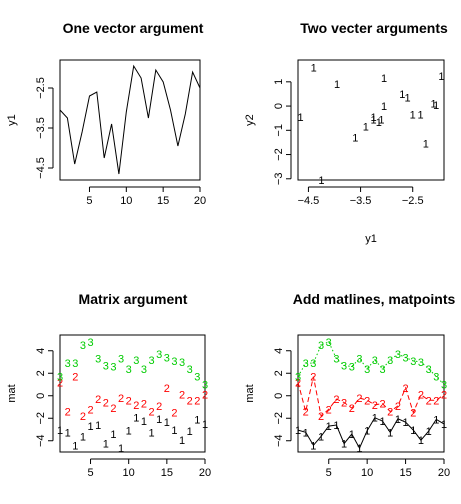 Image resolution: width=461 pixels, height=504 pixels. Describe the element at coordinates (41, 88) in the screenshot. I see `y-tick-label: −2.5` at that location.